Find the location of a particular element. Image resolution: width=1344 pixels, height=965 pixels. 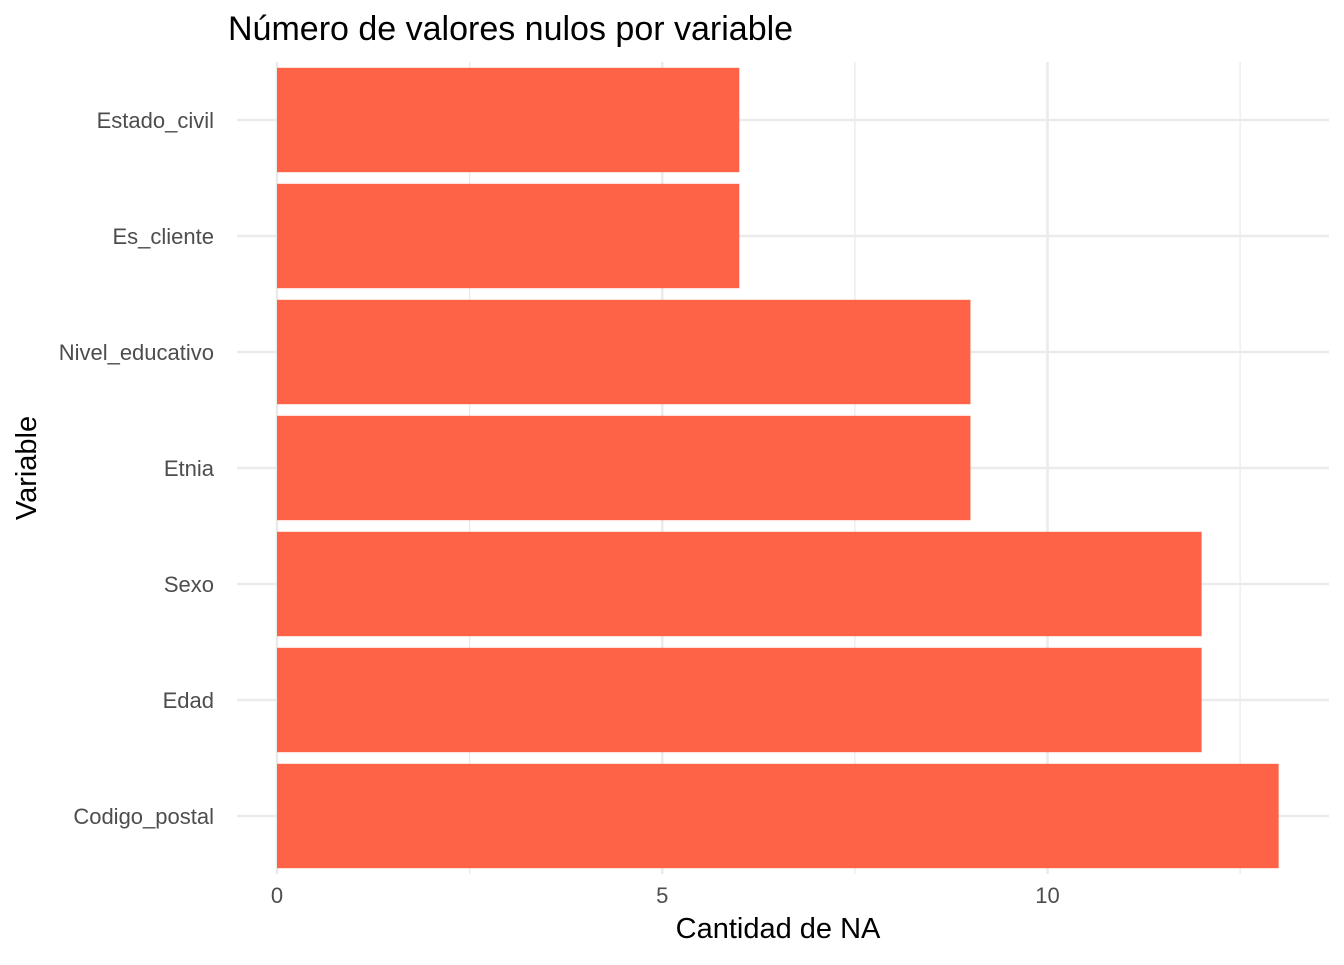

y-tick-label-2: Nivel_educativo is located at coordinates (136, 352).